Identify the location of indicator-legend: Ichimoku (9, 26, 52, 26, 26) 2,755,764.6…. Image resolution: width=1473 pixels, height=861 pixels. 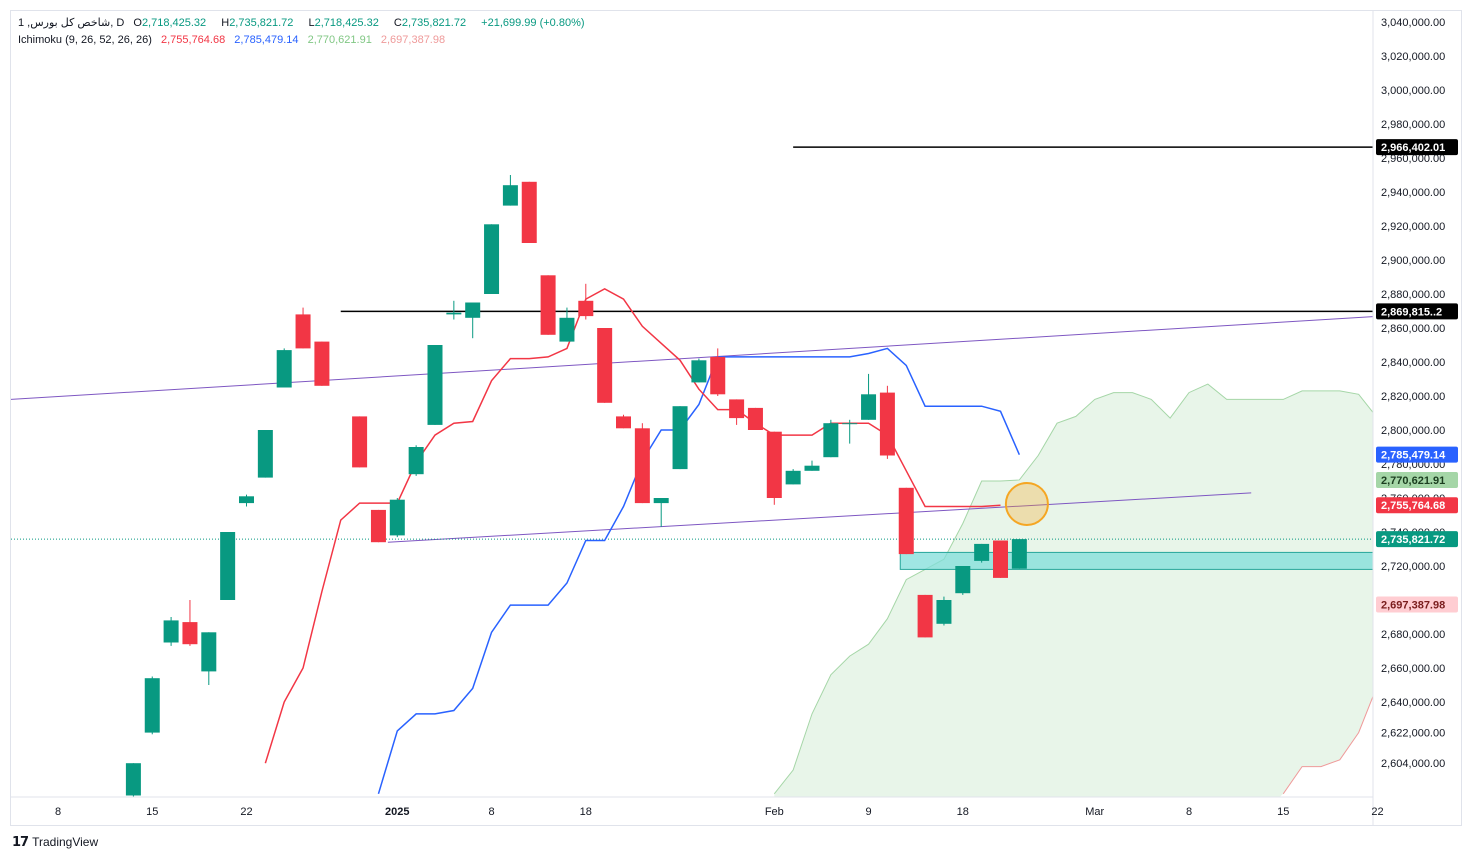
(234, 40).